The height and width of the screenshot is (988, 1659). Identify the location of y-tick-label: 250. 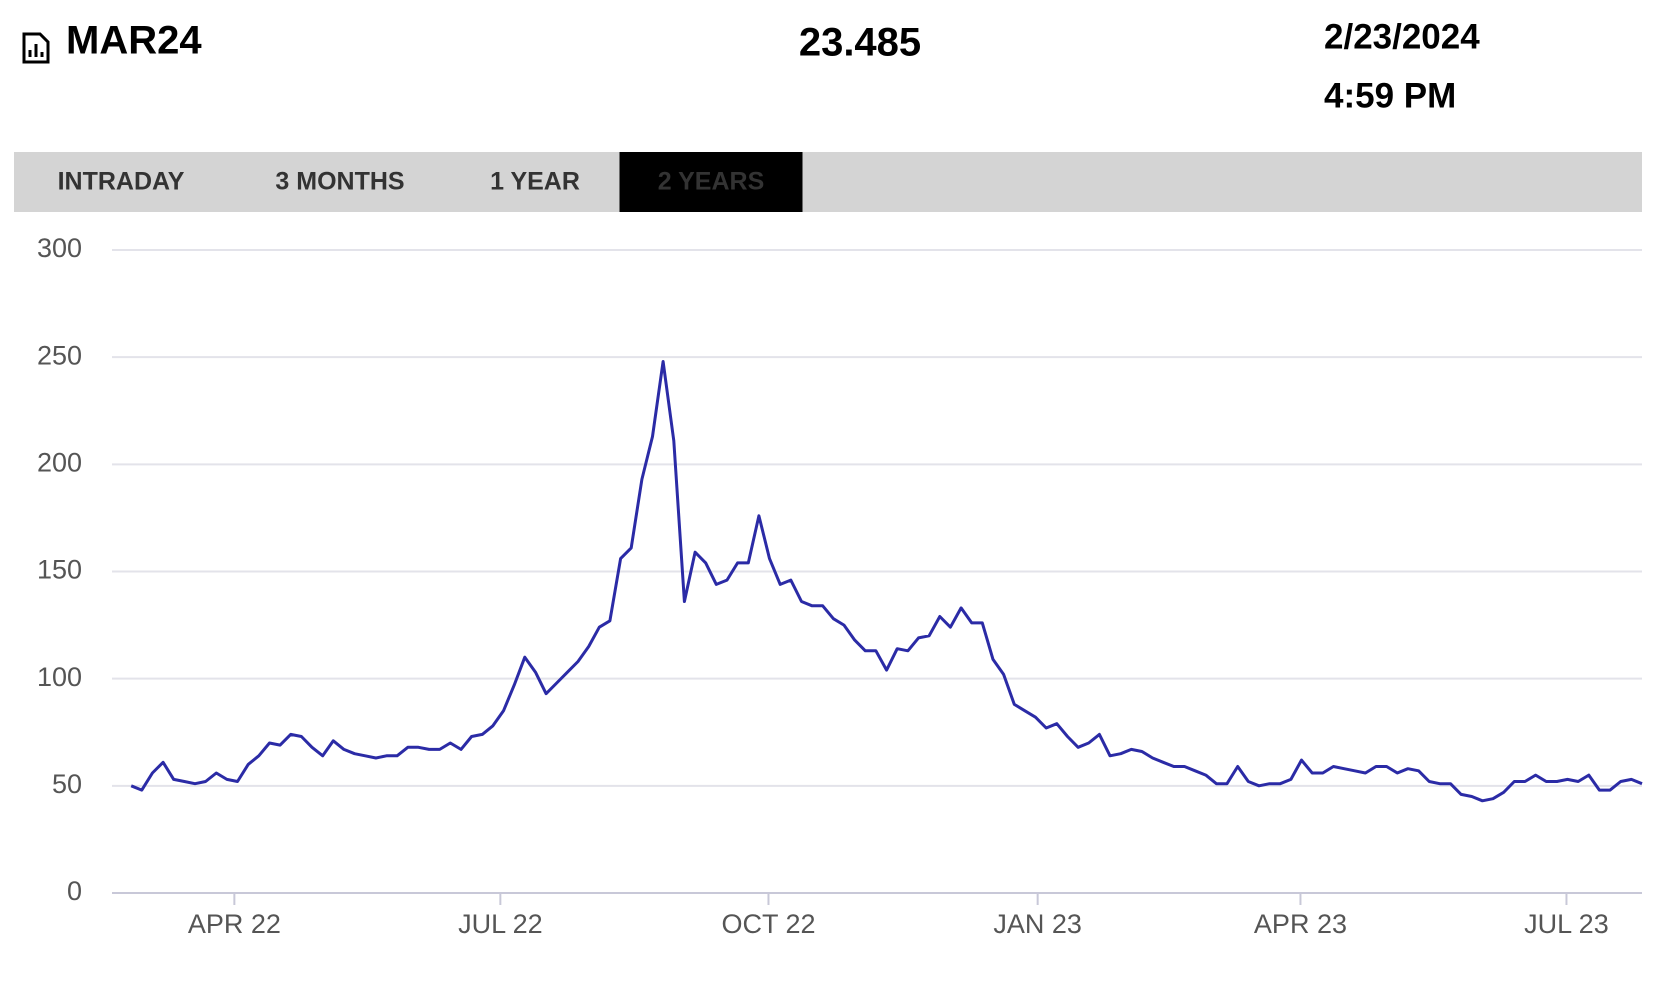
(59, 355).